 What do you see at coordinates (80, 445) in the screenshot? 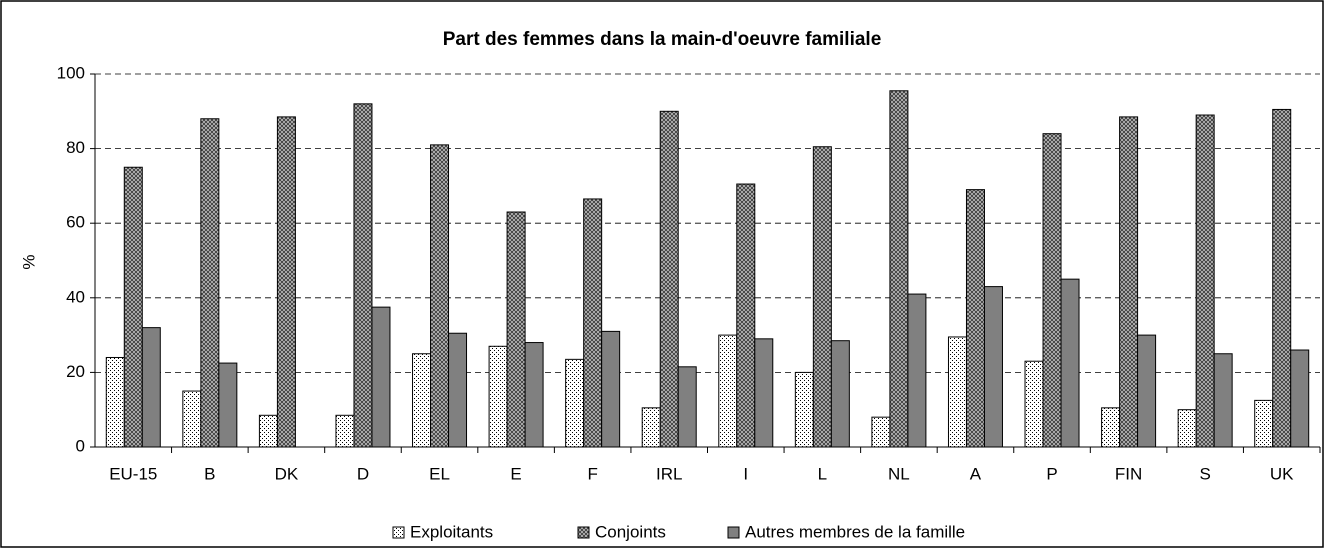
I see `y-tick-label: 0` at bounding box center [80, 445].